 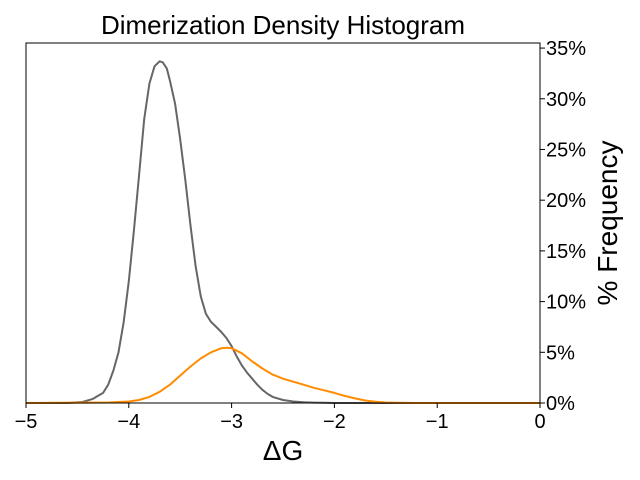 I want to click on x-axis-title: ΔG, so click(x=283, y=450).